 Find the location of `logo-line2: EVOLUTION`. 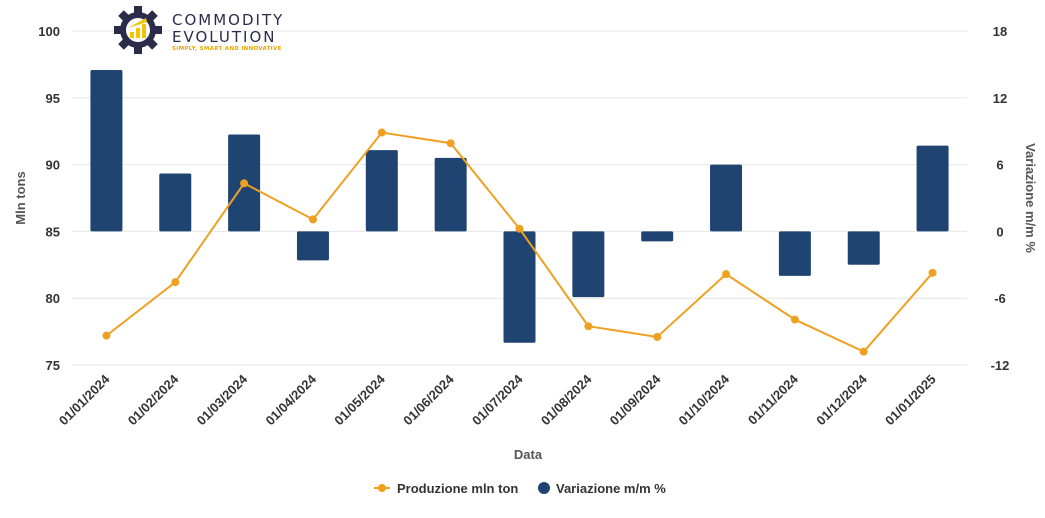

logo-line2: EVOLUTION is located at coordinates (224, 37).